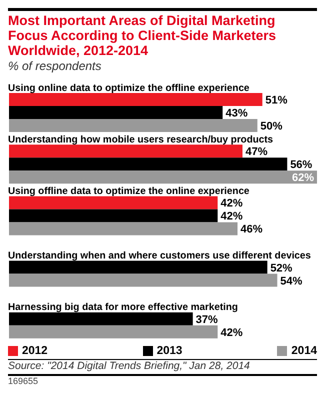  What do you see at coordinates (34, 351) in the screenshot?
I see `legend-label: 2012` at bounding box center [34, 351].